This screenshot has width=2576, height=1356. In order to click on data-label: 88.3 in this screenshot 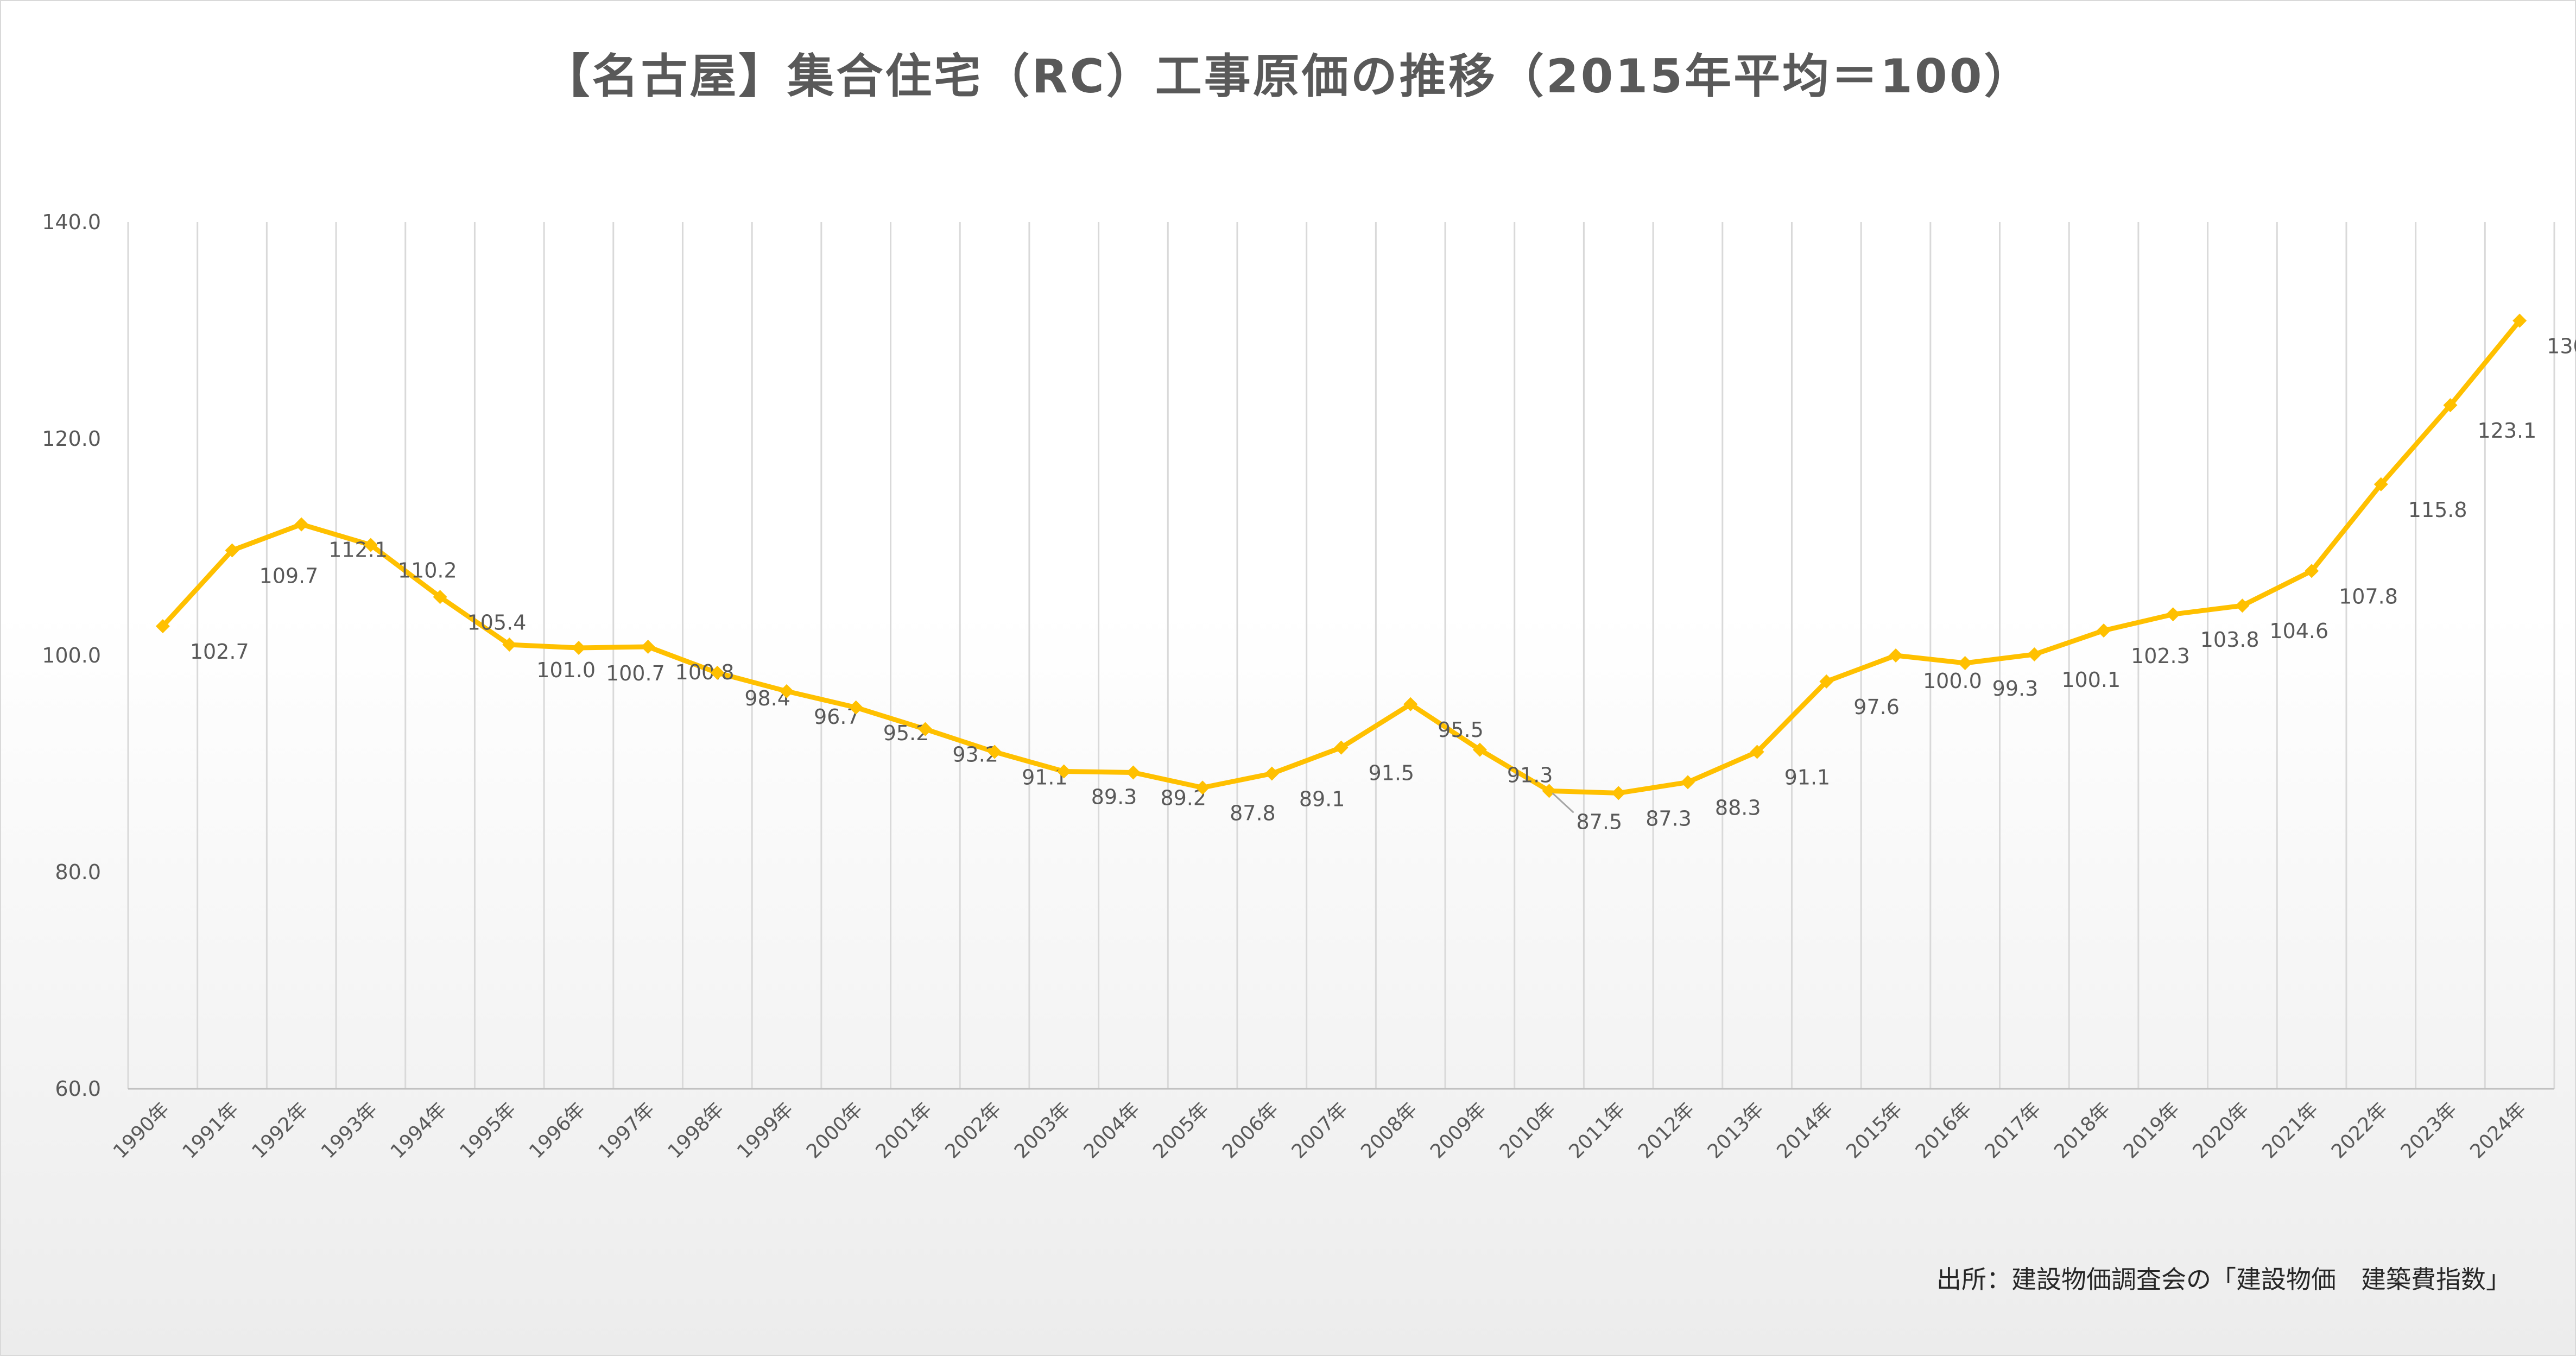, I will do `click(1738, 807)`.